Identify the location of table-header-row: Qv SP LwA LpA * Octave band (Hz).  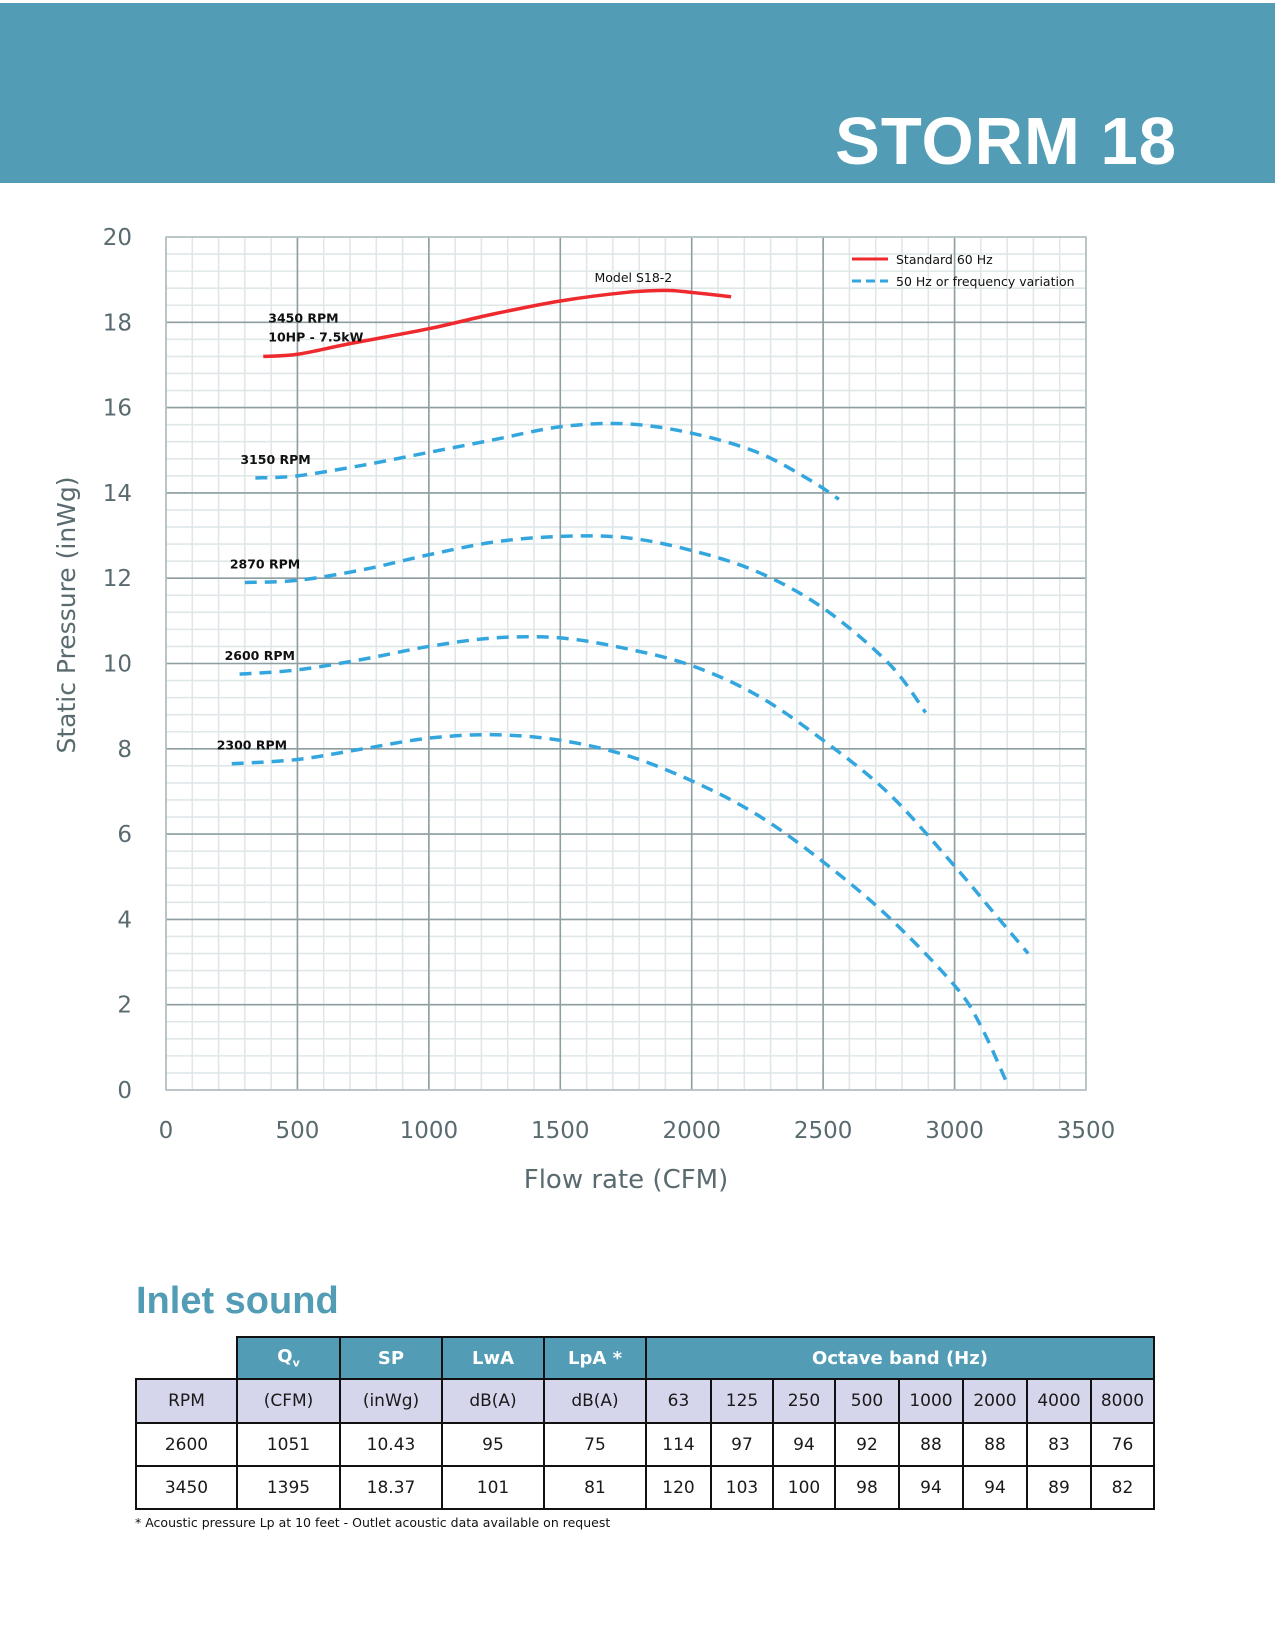
(645, 1358).